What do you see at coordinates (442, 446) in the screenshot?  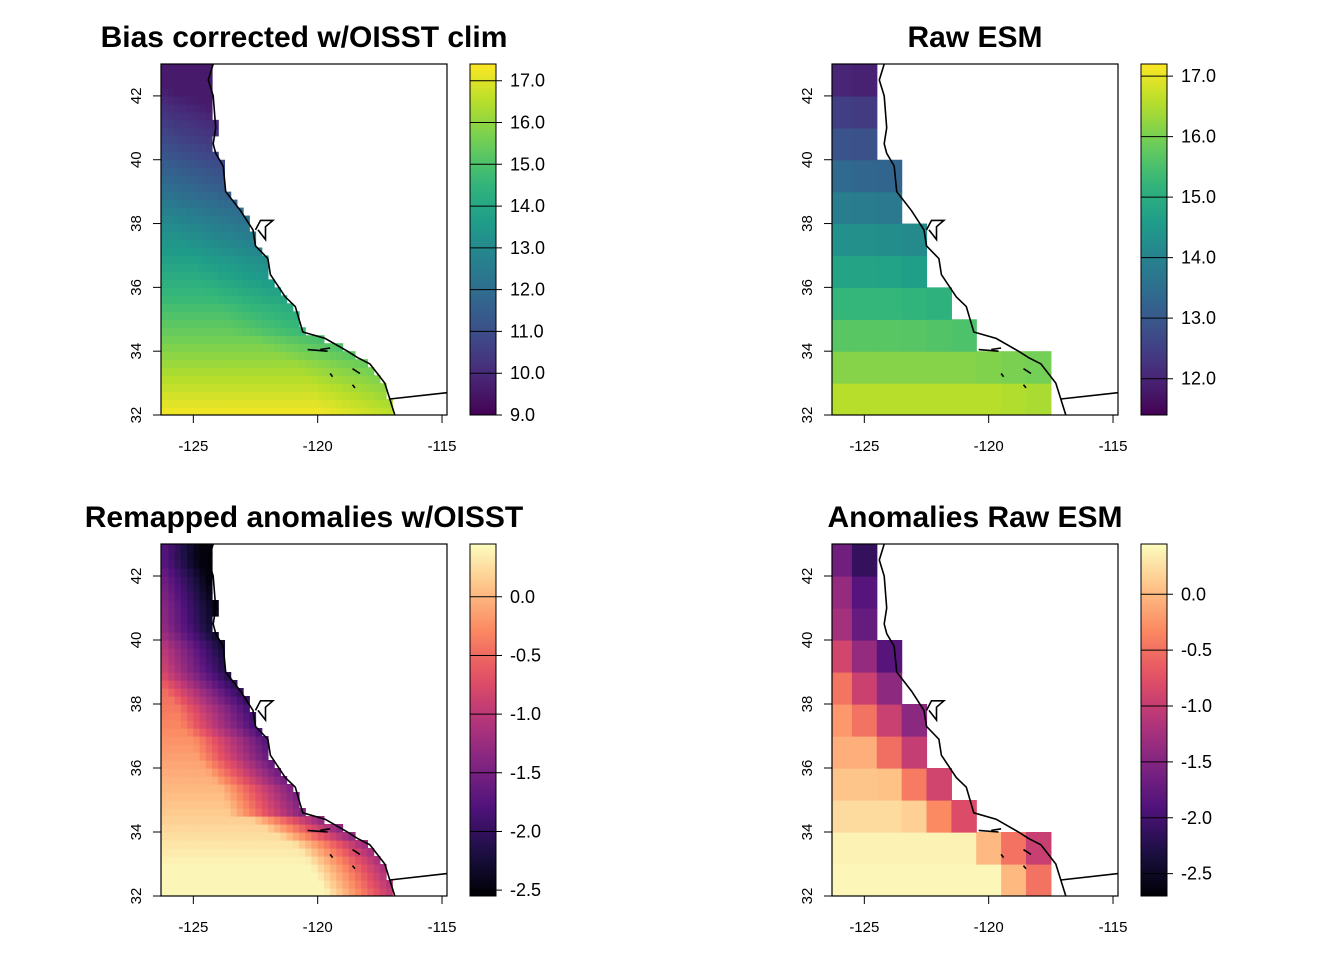 I see `x-tick-label: -115` at bounding box center [442, 446].